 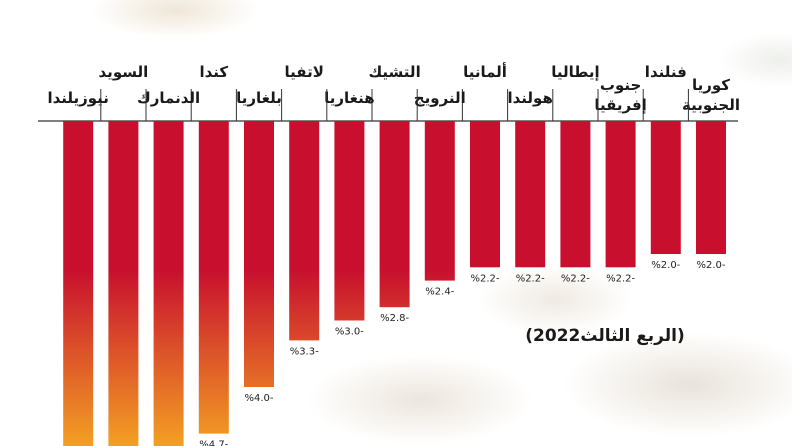 I want to click on value-label: %4.7-, so click(x=213, y=443).